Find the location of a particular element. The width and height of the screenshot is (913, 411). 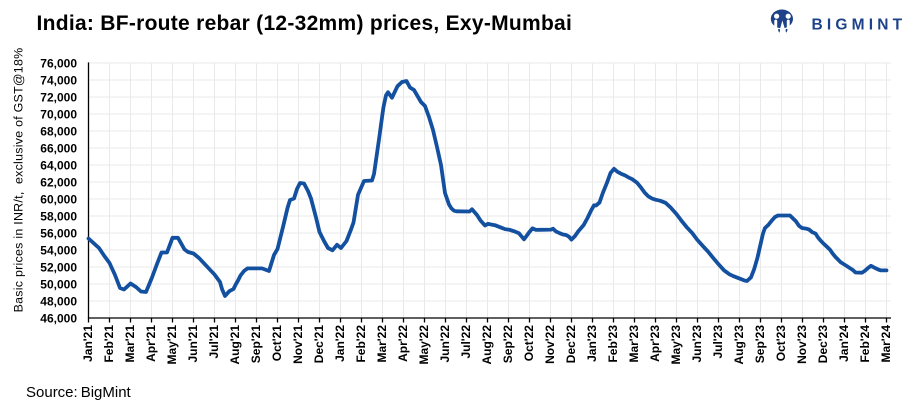

svg-text: 52,000 is located at coordinates (58, 267).